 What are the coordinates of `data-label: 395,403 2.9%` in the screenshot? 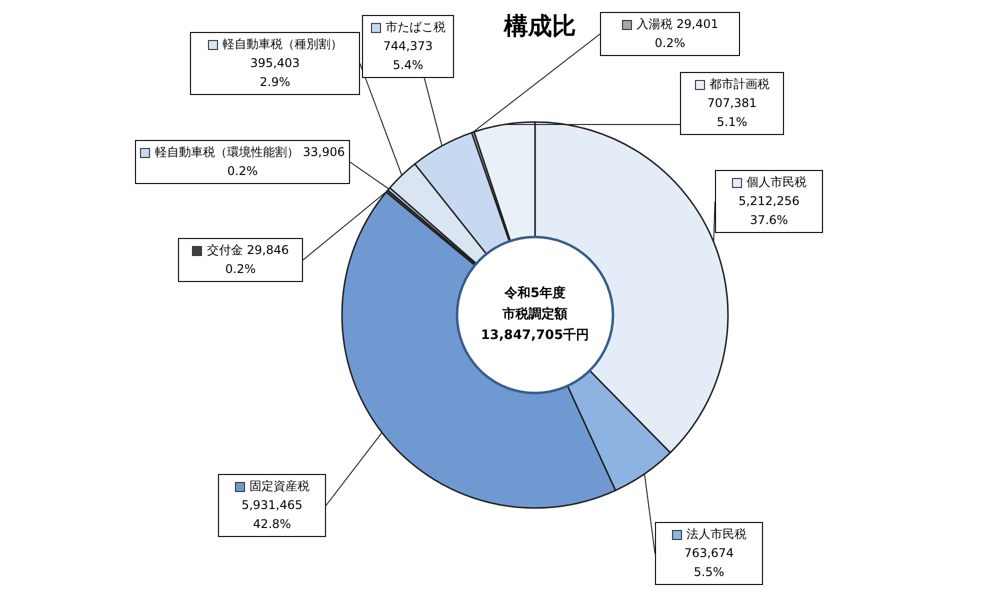 It's located at (275, 73).